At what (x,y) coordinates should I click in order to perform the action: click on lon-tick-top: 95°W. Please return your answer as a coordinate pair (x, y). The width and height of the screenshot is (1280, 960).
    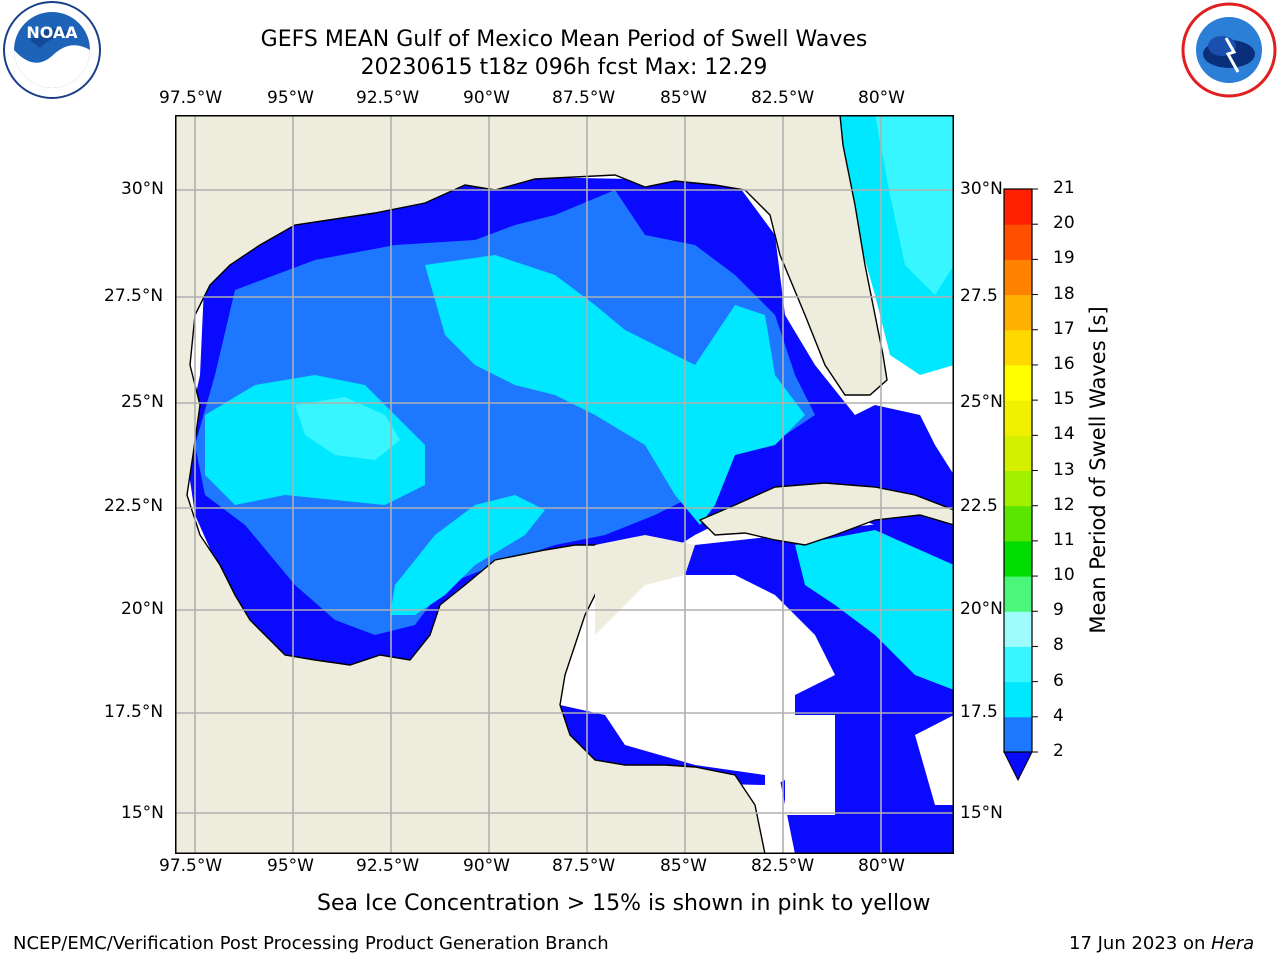
    Looking at the image, I should click on (290, 98).